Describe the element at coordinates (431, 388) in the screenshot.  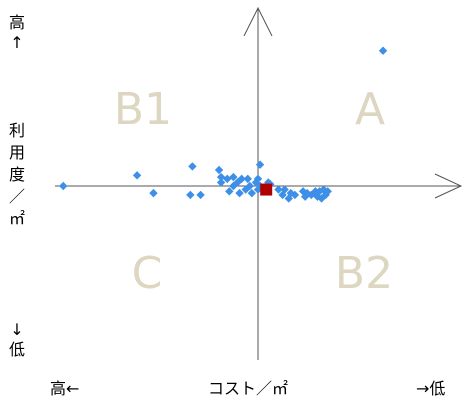
I see `x-axis-right-label: →低` at that location.